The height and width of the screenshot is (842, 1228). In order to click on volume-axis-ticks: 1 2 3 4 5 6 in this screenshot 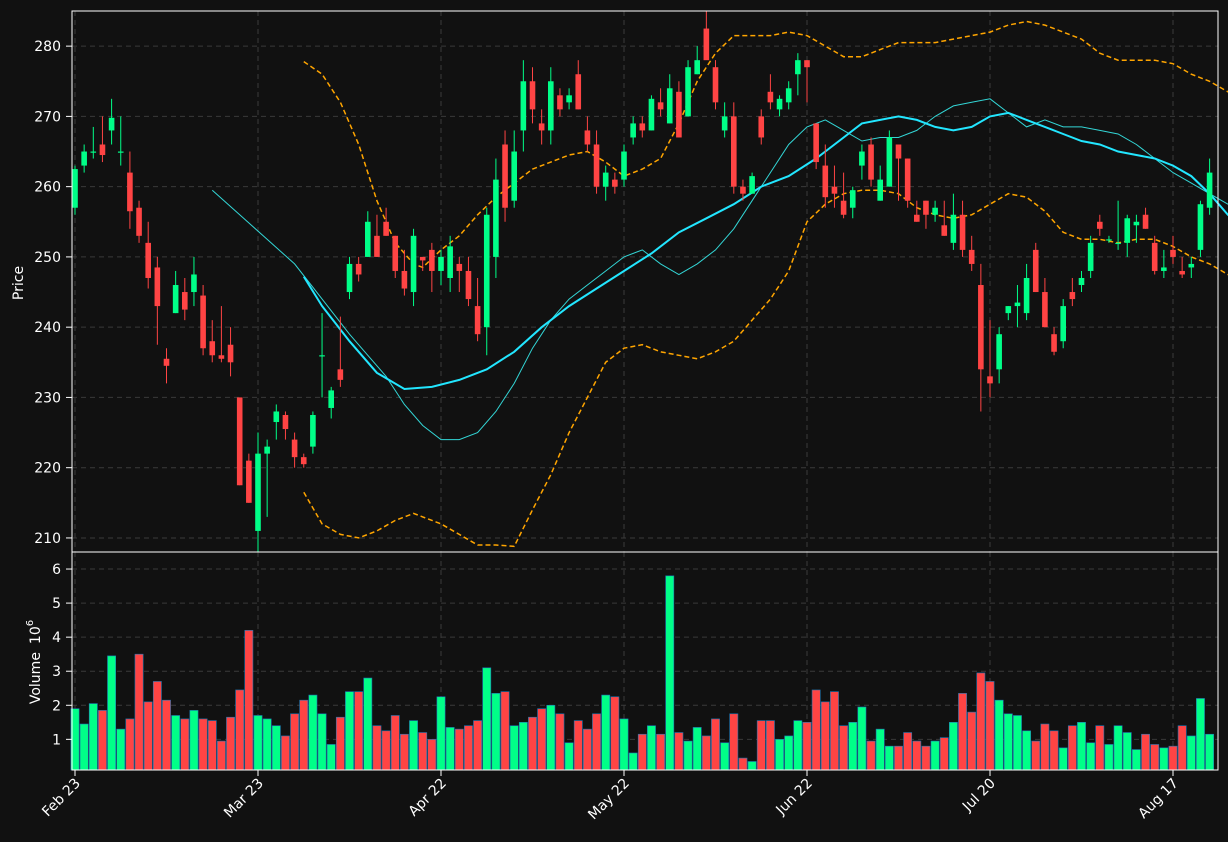, I will do `click(62, 655)`.